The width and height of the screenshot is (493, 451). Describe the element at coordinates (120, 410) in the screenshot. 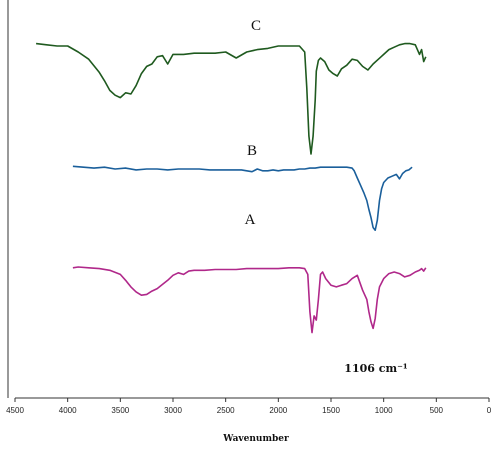

I see `x-tick-label: 3500` at that location.